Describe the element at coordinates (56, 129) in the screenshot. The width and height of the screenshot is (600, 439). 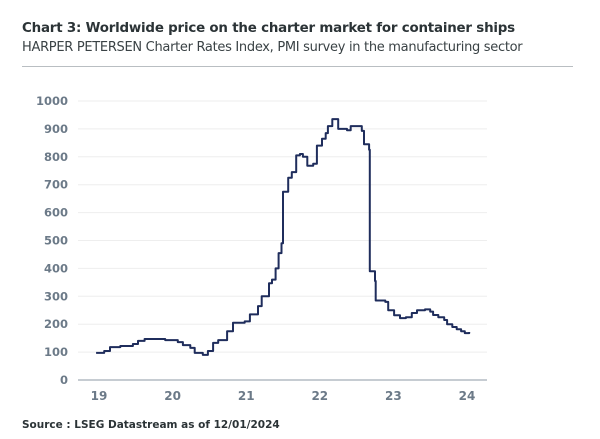
I see `y-tick-label: 900` at that location.